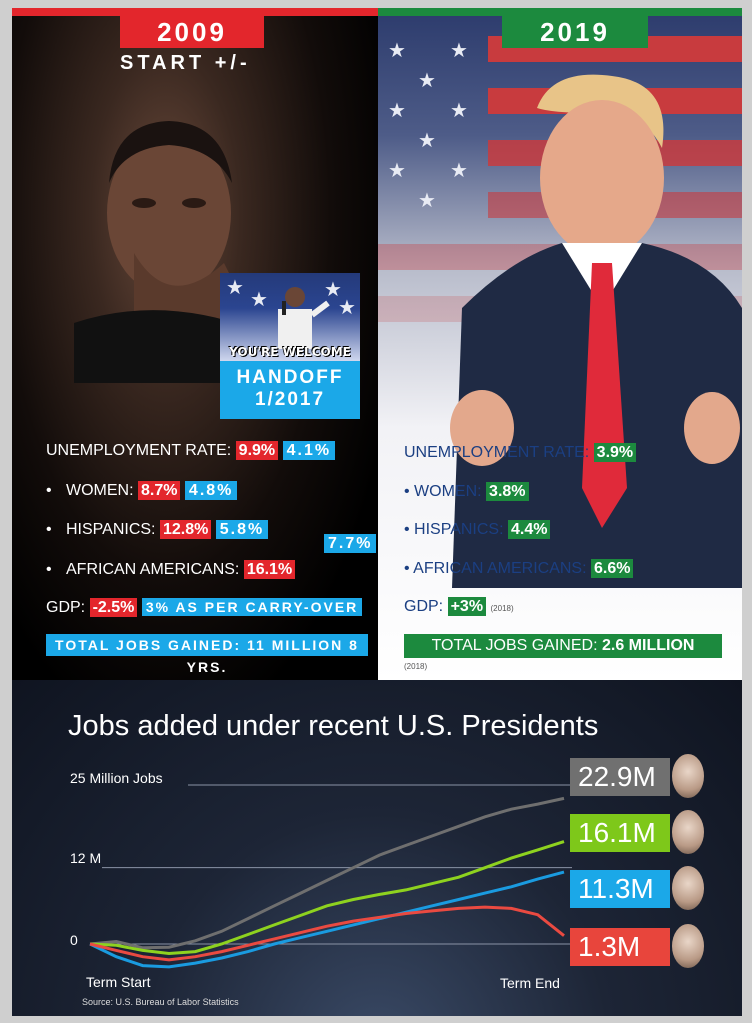  I want to click on left-gdp-row: GDP: -2.5% 3% AS PER CARRY-OVER, so click(204, 607).